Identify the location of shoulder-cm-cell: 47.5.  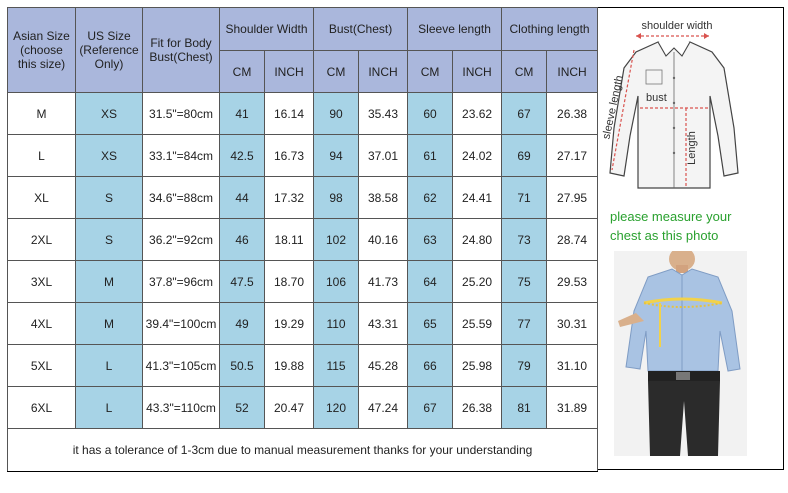
(242, 281).